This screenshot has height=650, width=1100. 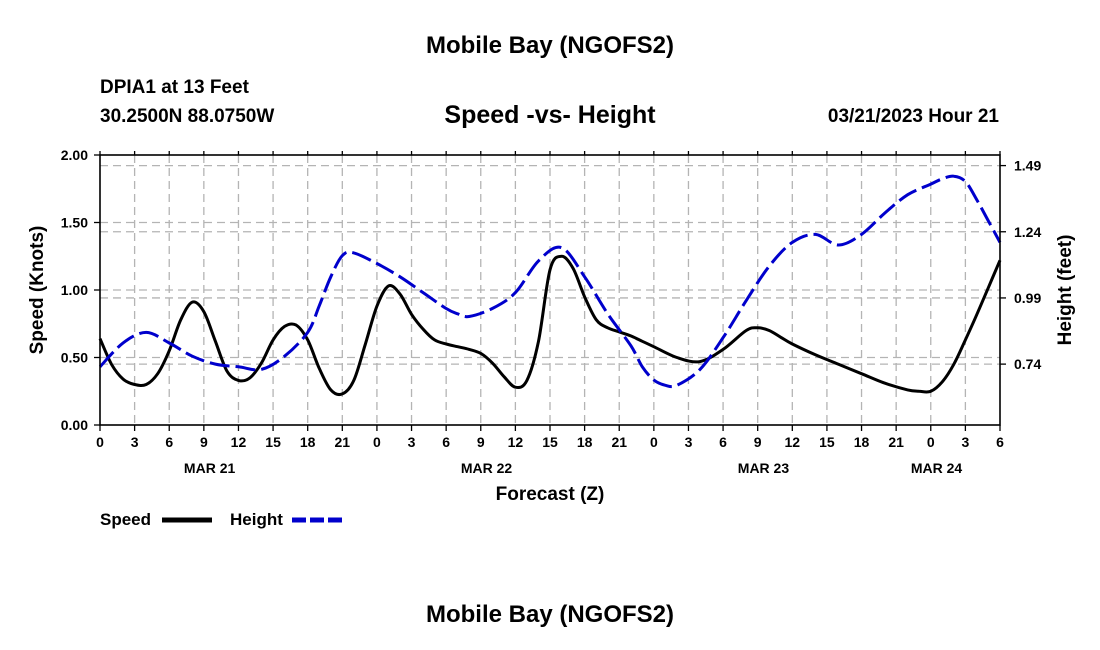 What do you see at coordinates (125, 519) in the screenshot?
I see `legend-label-speed: Speed` at bounding box center [125, 519].